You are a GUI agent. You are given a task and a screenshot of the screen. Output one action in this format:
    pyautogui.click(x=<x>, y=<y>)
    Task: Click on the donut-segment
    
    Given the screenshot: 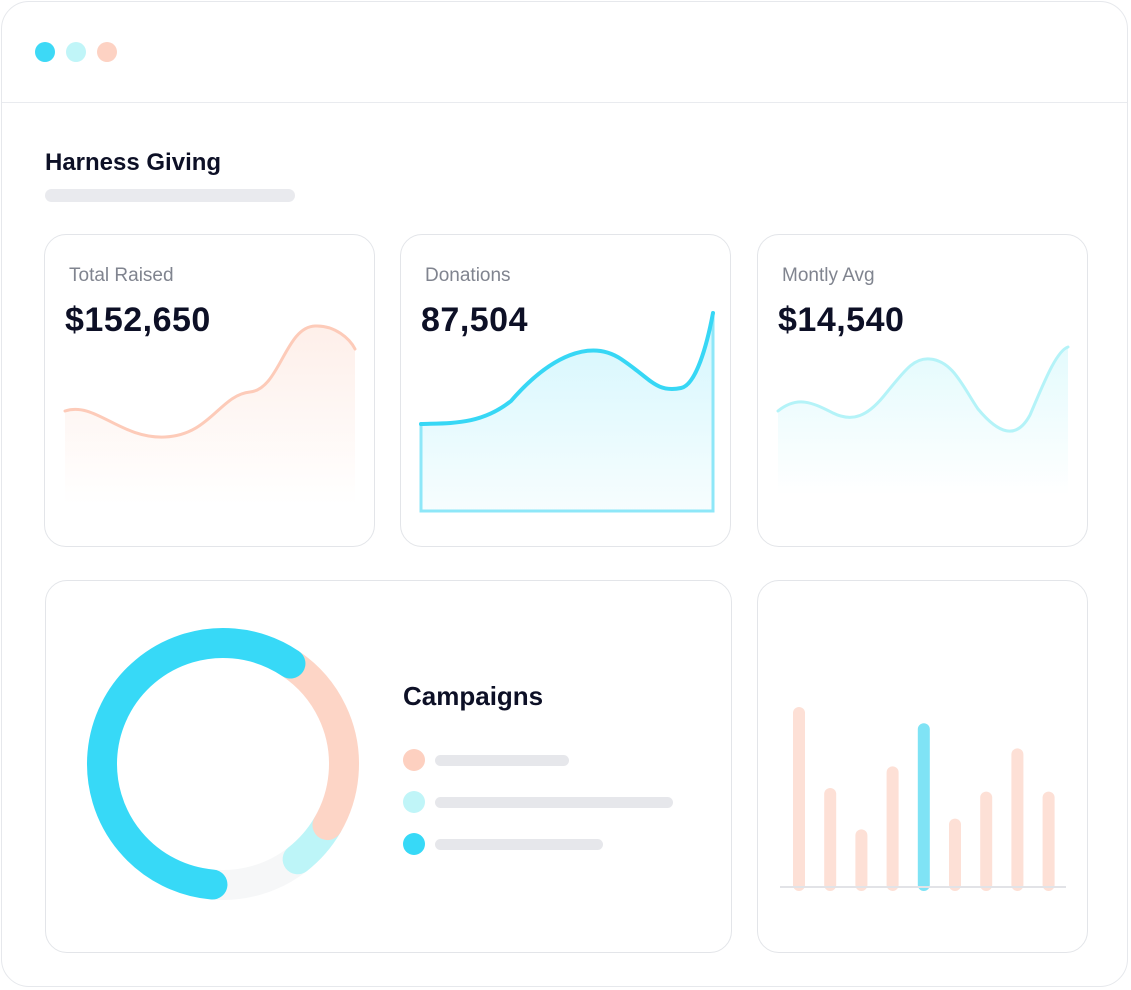 What is the action you would take?
    pyautogui.click(x=222, y=764)
    